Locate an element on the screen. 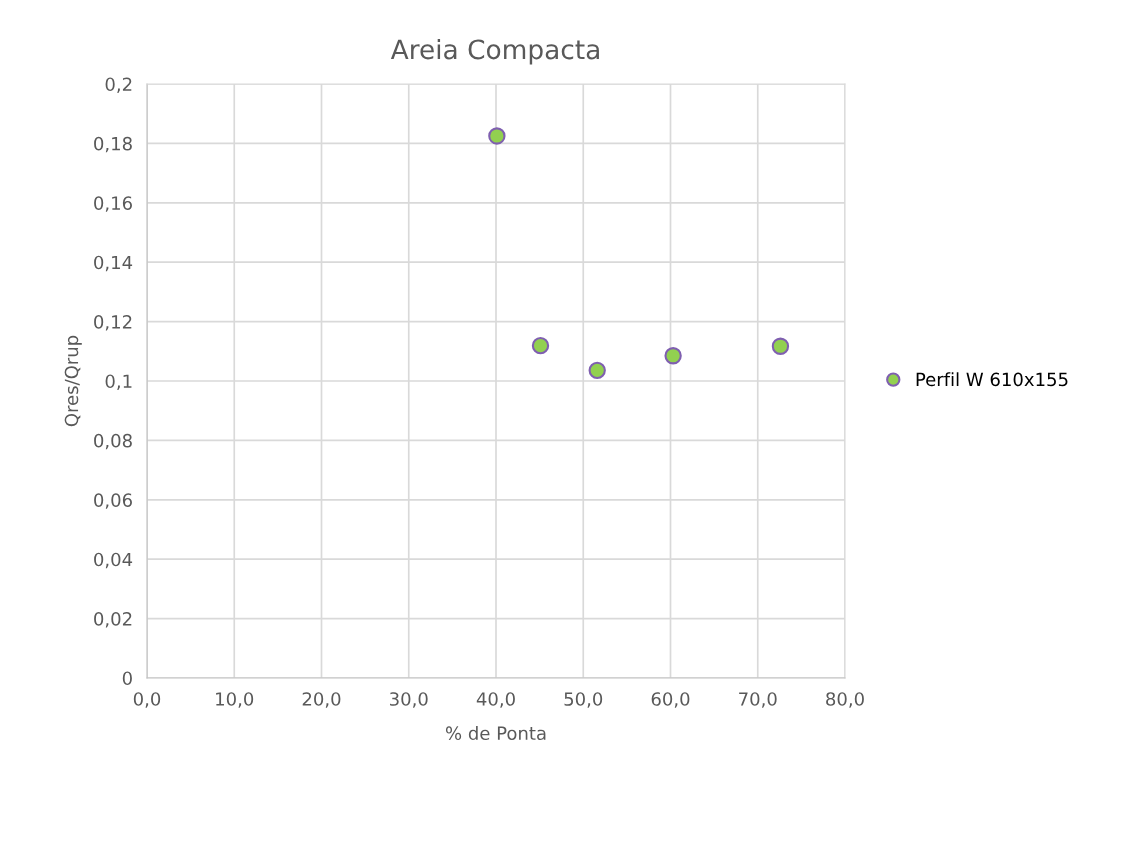 This screenshot has height=843, width=1128. y-axis-title: Qres/Qrup is located at coordinates (73, 381).